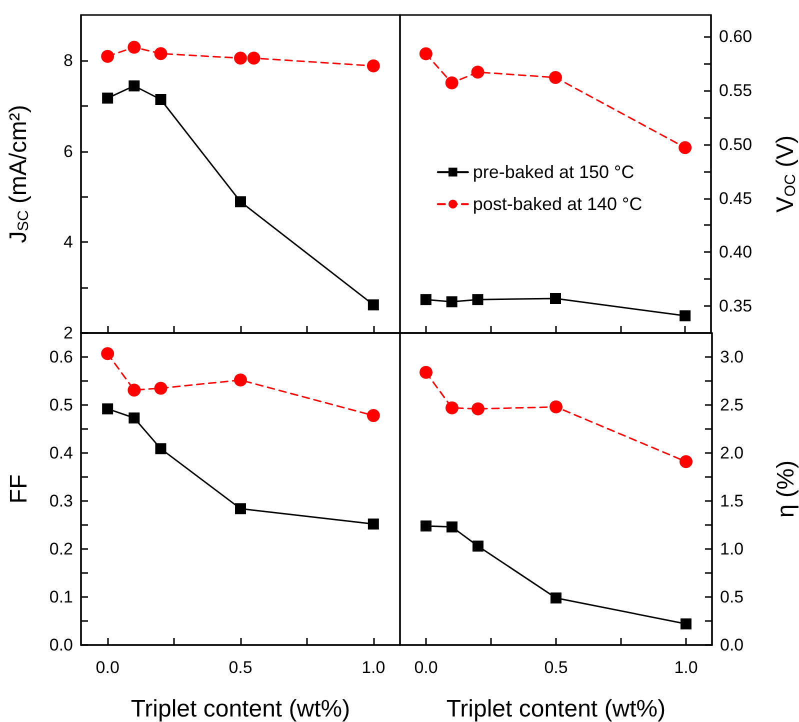 The width and height of the screenshot is (799, 722). I want to click on y-tick-label: 3.0, so click(732, 357).